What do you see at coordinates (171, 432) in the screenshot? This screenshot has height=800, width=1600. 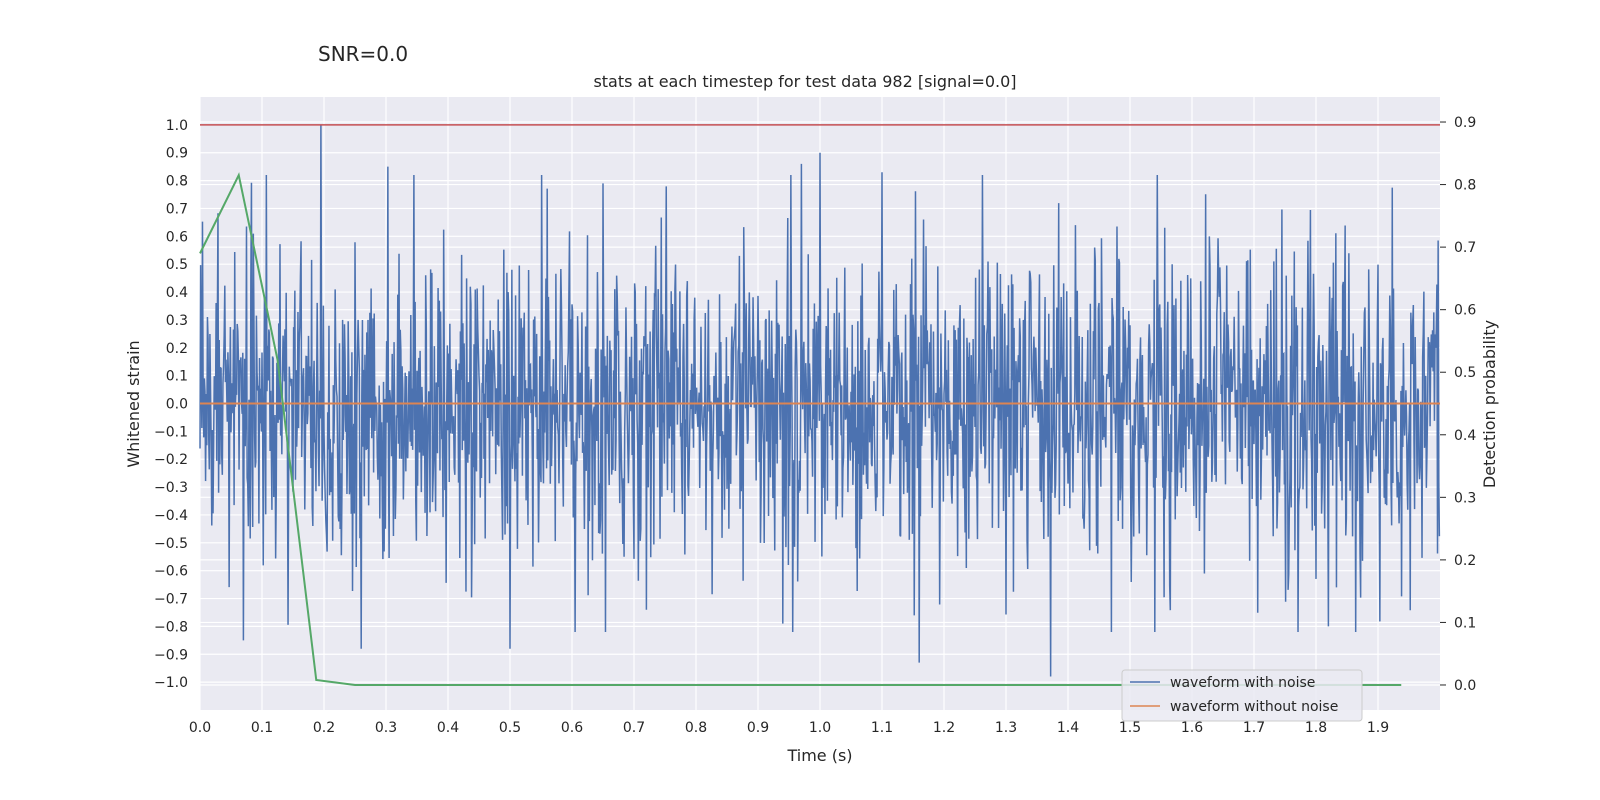 I see `y-tick-label: −0.1` at bounding box center [171, 432].